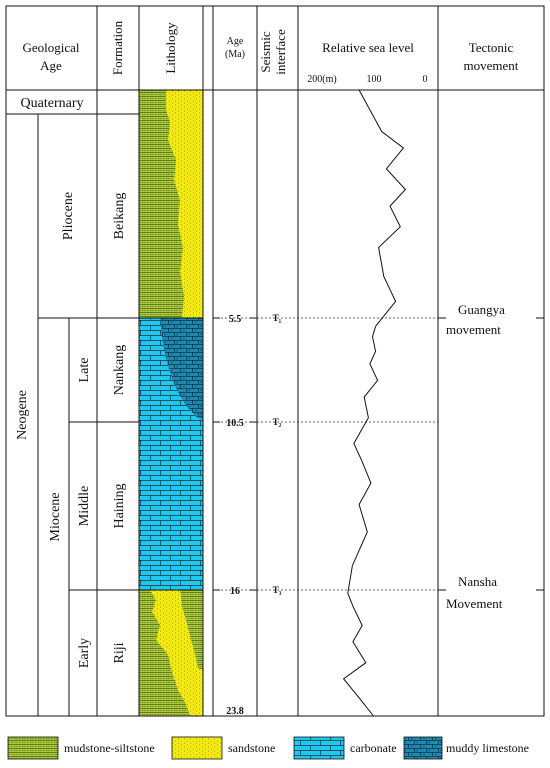 The height and width of the screenshot is (768, 550). Describe the element at coordinates (22, 415) in the screenshot. I see `label-neogene: Neogene` at that location.